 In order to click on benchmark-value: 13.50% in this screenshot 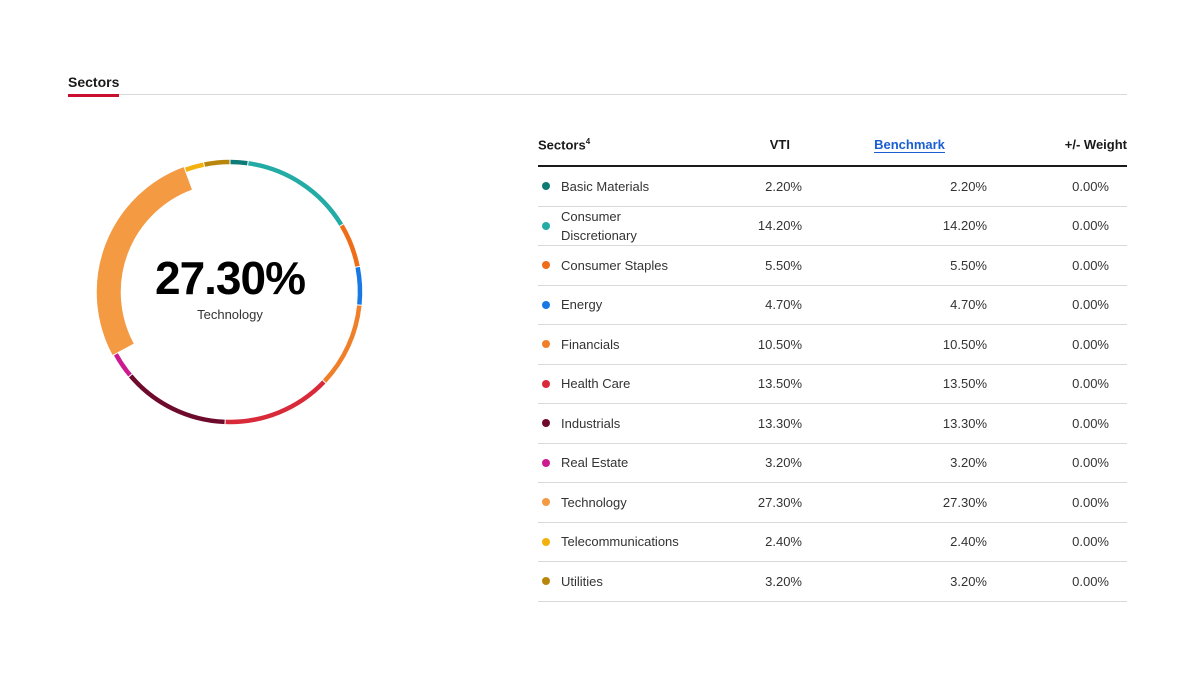, I will do `click(894, 384)`.